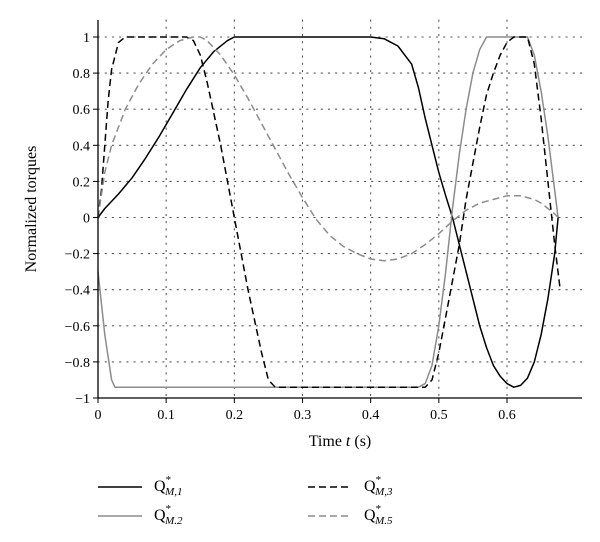 Image resolution: width=600 pixels, height=542 pixels. Describe the element at coordinates (168, 486) in the screenshot. I see `legend-label-1: Q* M,1` at that location.